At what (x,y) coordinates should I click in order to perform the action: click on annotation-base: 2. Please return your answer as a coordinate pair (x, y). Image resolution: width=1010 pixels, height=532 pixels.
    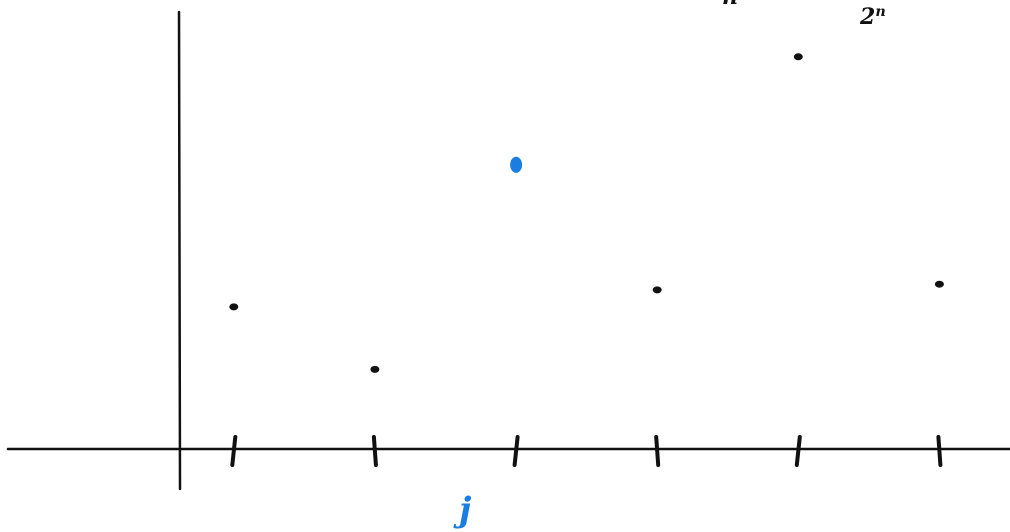
    Looking at the image, I should click on (868, 17).